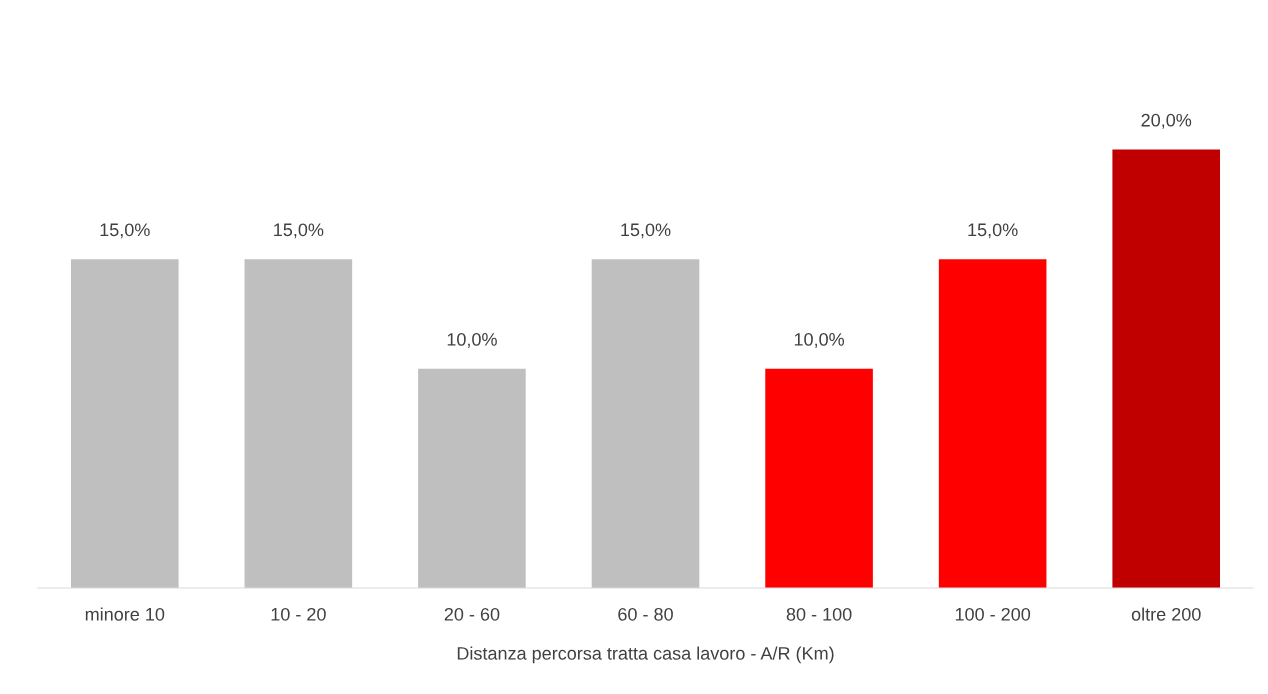 The width and height of the screenshot is (1268, 694). Describe the element at coordinates (298, 614) in the screenshot. I see `x-tick-label: 10 - 20` at that location.